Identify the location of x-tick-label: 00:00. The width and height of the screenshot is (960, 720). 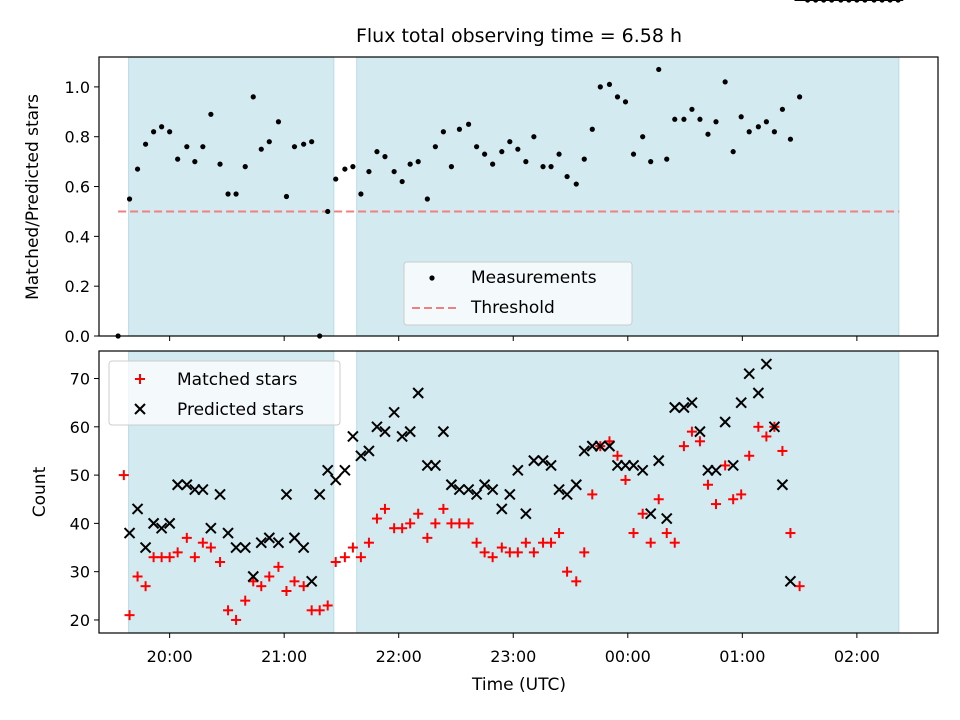
(628, 656).